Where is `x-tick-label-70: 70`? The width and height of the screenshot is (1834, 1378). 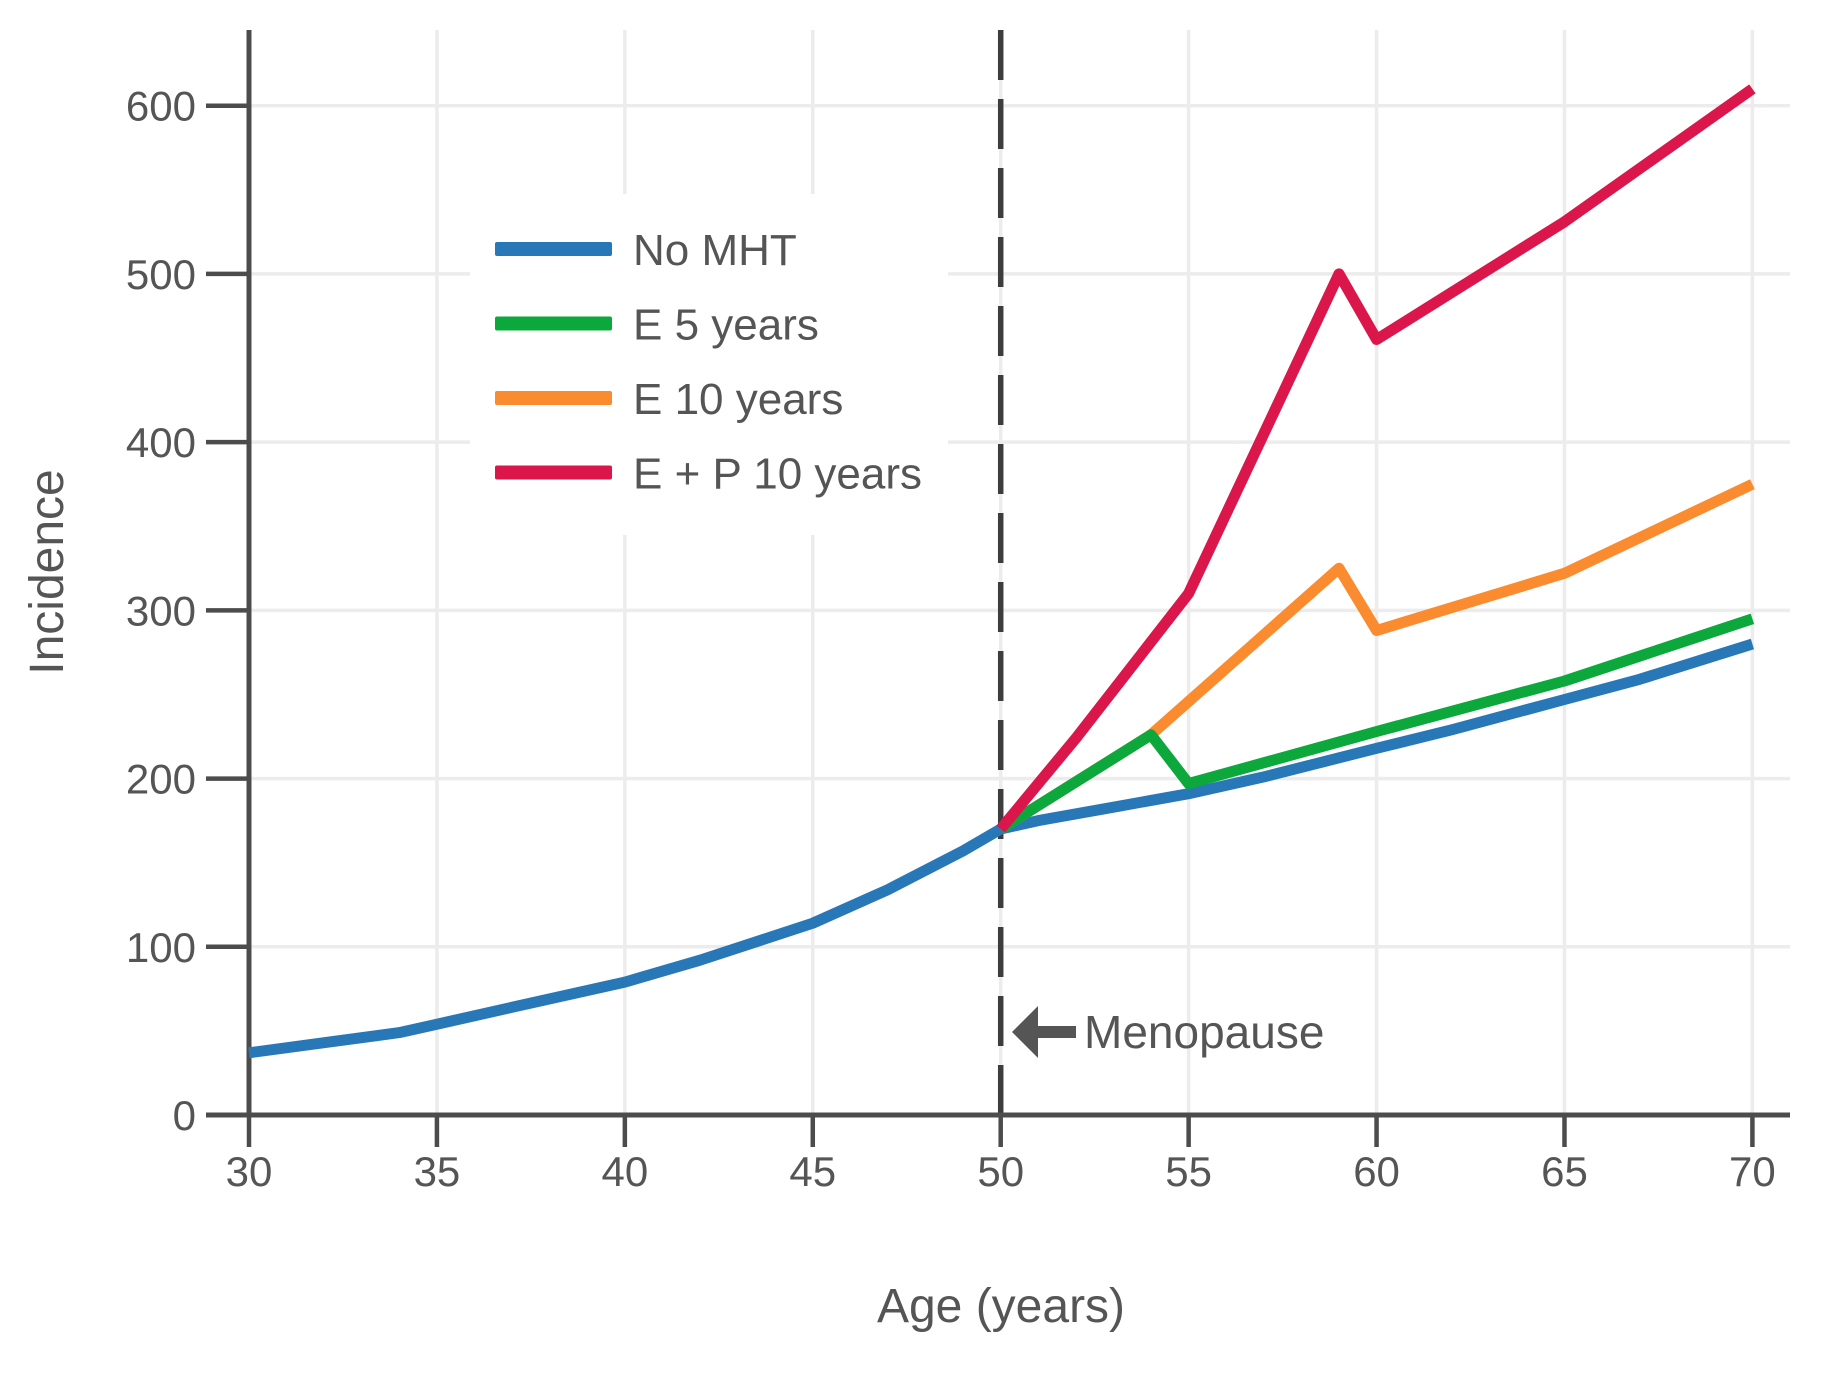
x-tick-label-70: 70 is located at coordinates (1752, 1171).